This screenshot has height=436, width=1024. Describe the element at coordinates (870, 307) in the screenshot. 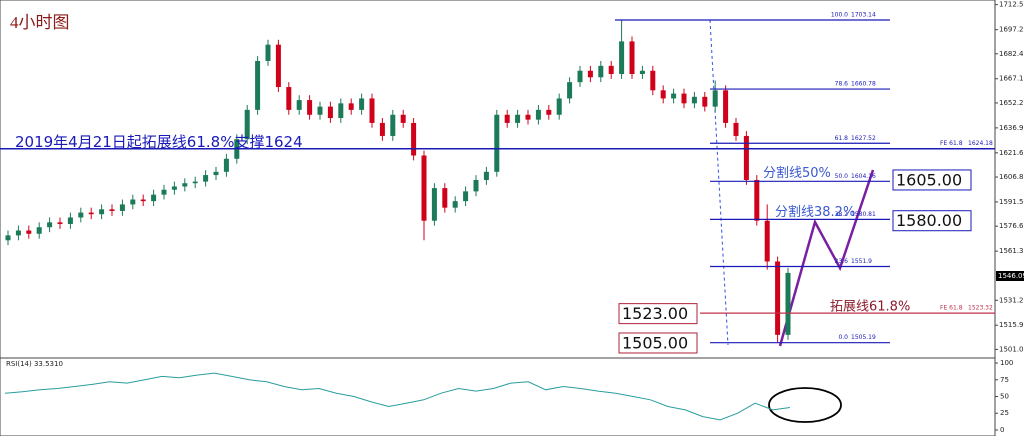

I see `annotation: 拓展线61.8%` at that location.